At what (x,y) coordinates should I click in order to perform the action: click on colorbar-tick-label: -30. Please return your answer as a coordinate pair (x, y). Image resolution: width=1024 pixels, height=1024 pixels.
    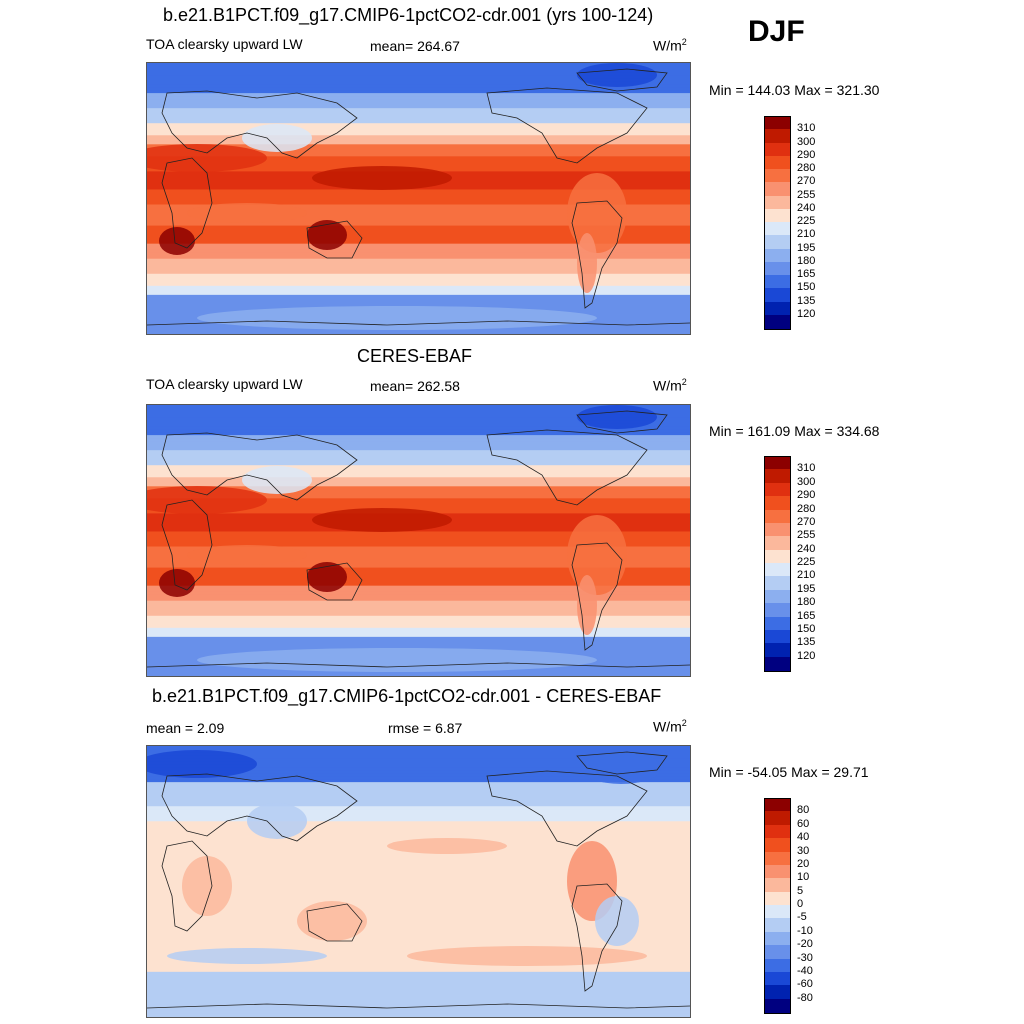
    Looking at the image, I should click on (805, 957).